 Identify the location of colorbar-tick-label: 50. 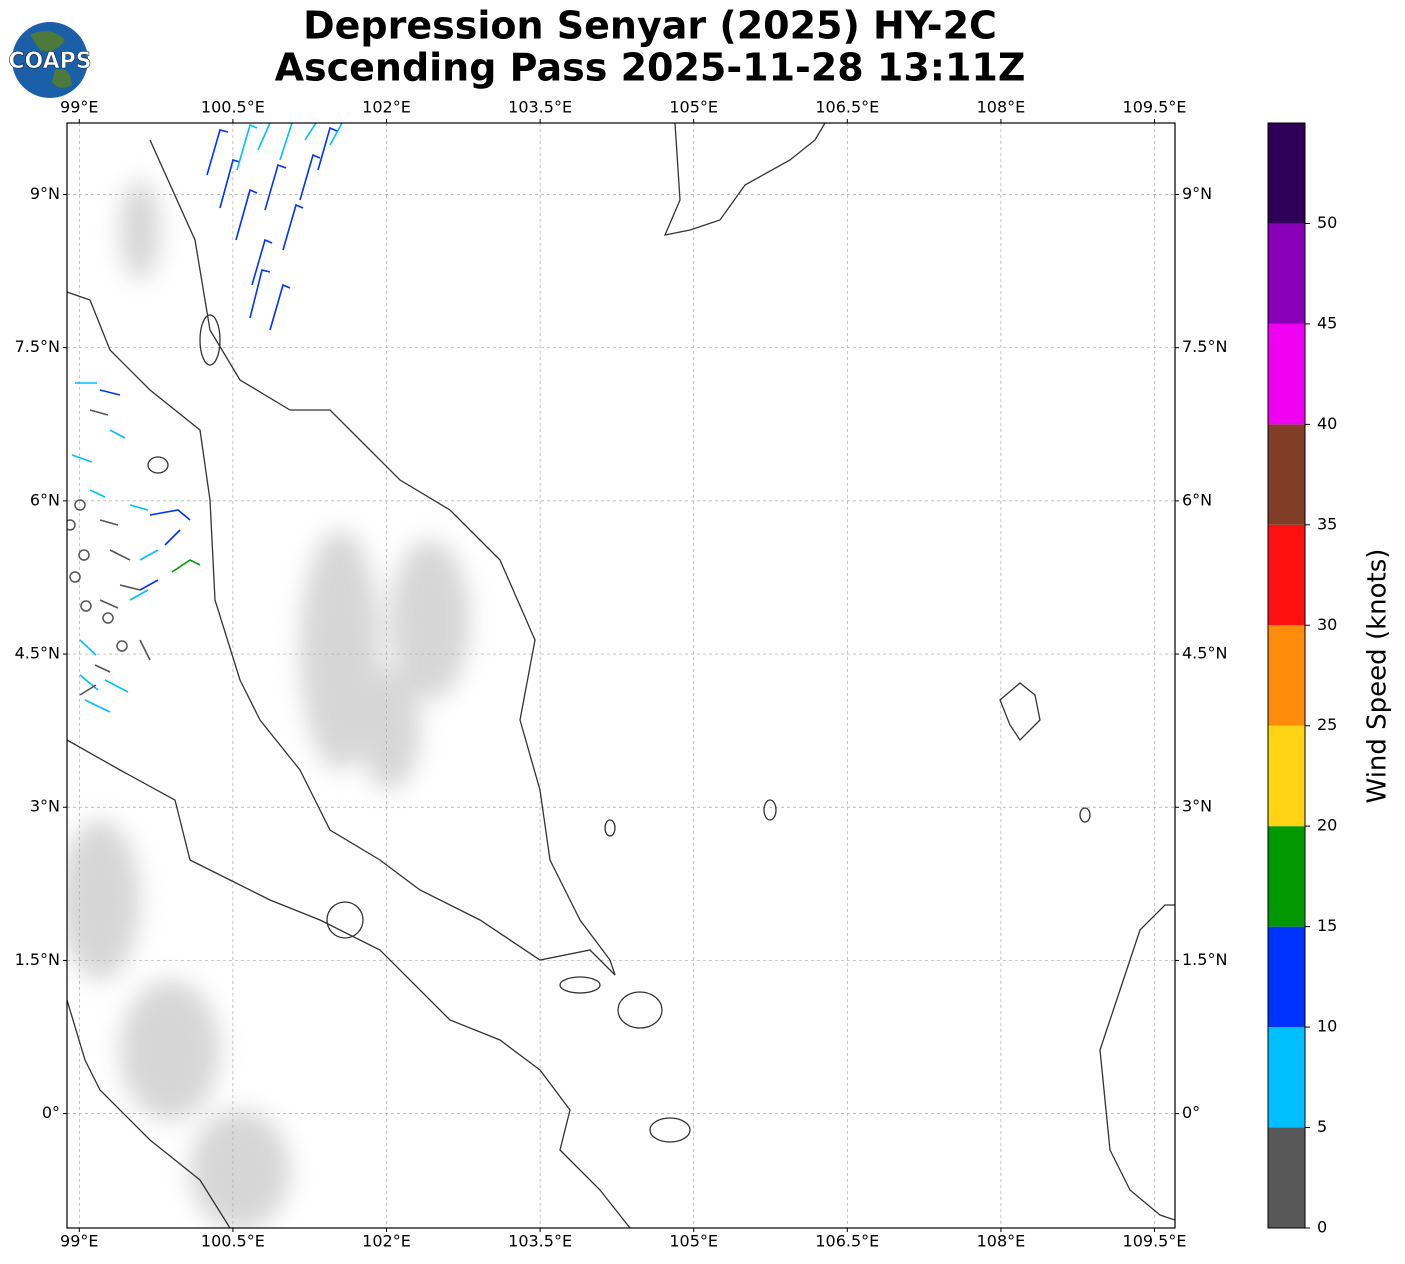
(1327, 222).